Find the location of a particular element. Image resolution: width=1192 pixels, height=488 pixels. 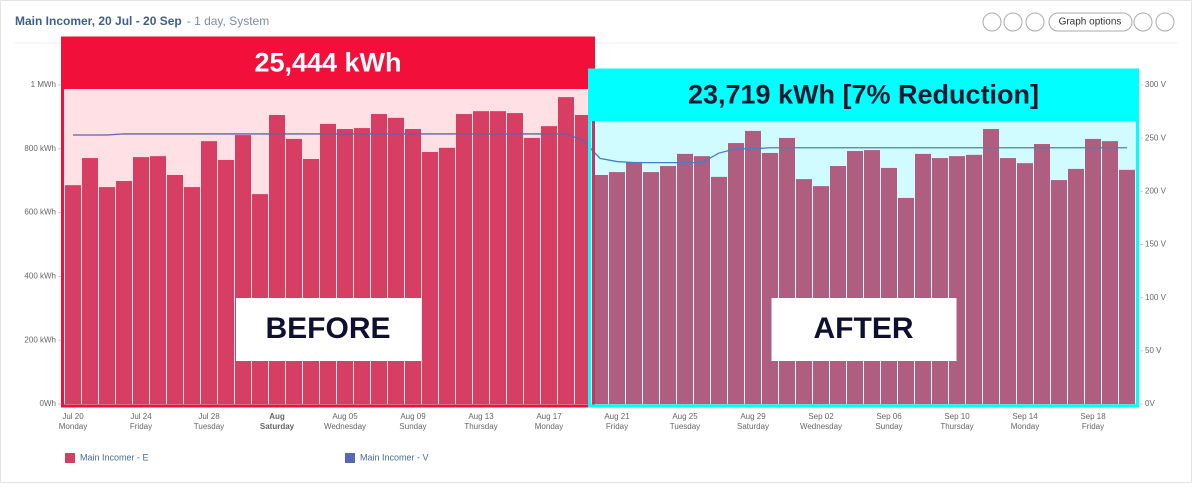

x-tick-label: Jul 24 is located at coordinates (141, 416).